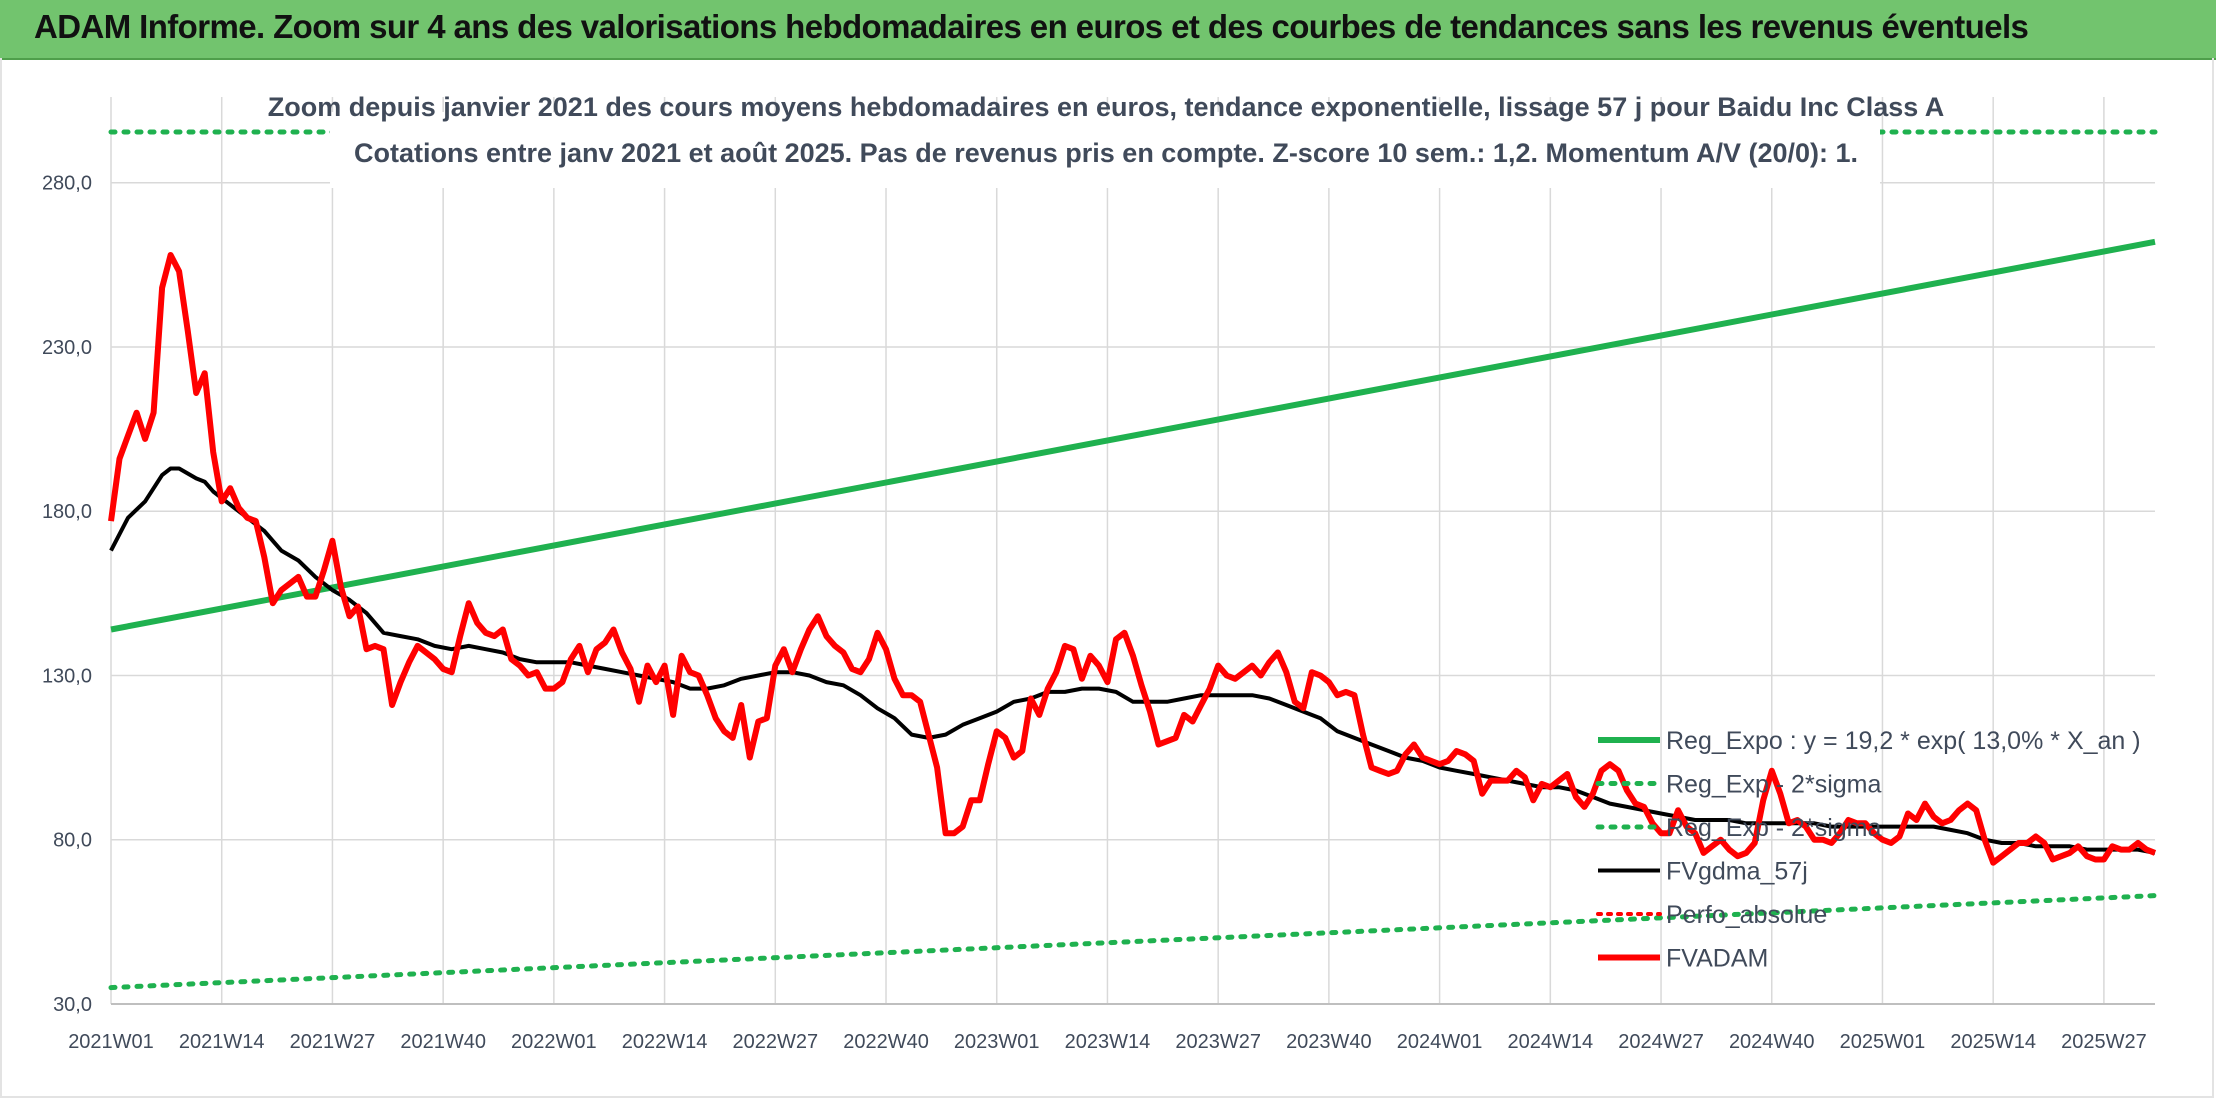  Describe the element at coordinates (886, 1042) in the screenshot. I see `x-tick-label: 2022W40` at that location.